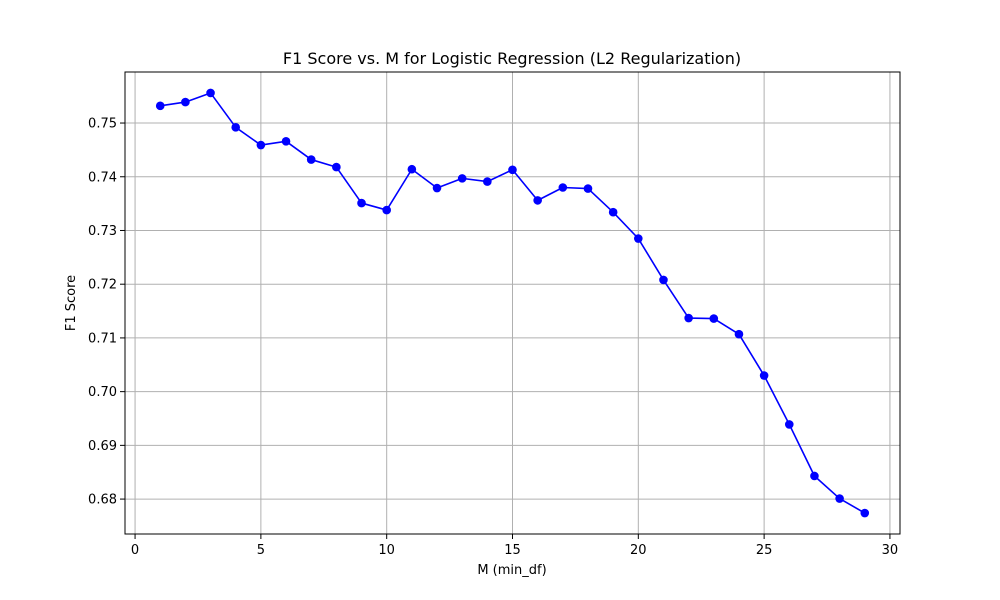  I want to click on x-tick-label: 20, so click(638, 550).